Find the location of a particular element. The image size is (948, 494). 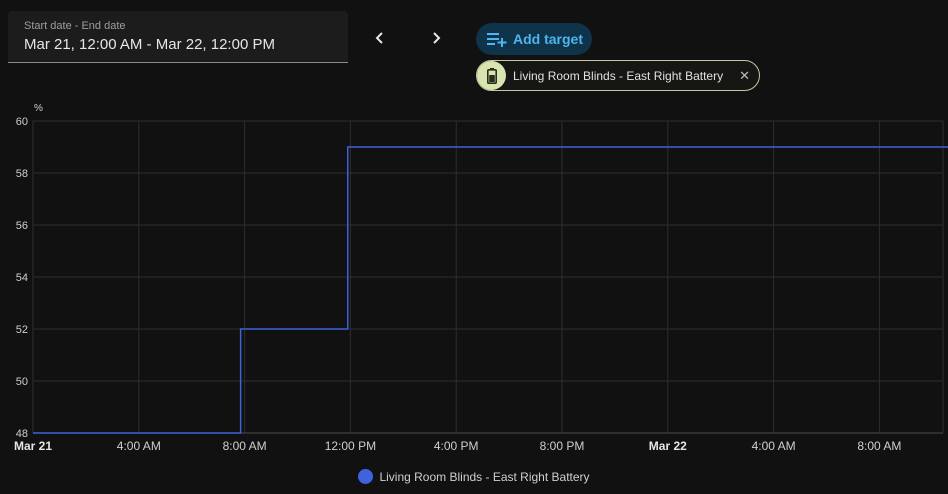

y-tick-label: 48 is located at coordinates (22, 434).